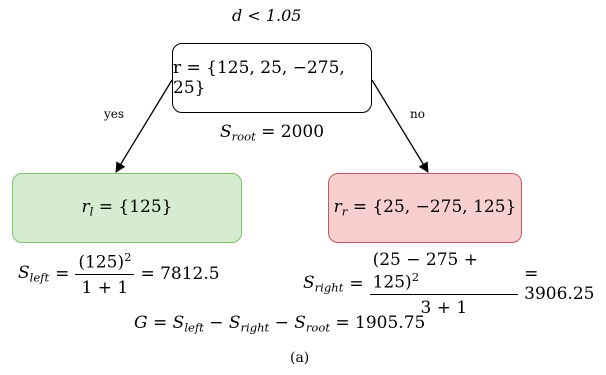 This screenshot has width=606, height=375. I want to click on root-node: r = {125, 25, −275, 25}, so click(272, 78).